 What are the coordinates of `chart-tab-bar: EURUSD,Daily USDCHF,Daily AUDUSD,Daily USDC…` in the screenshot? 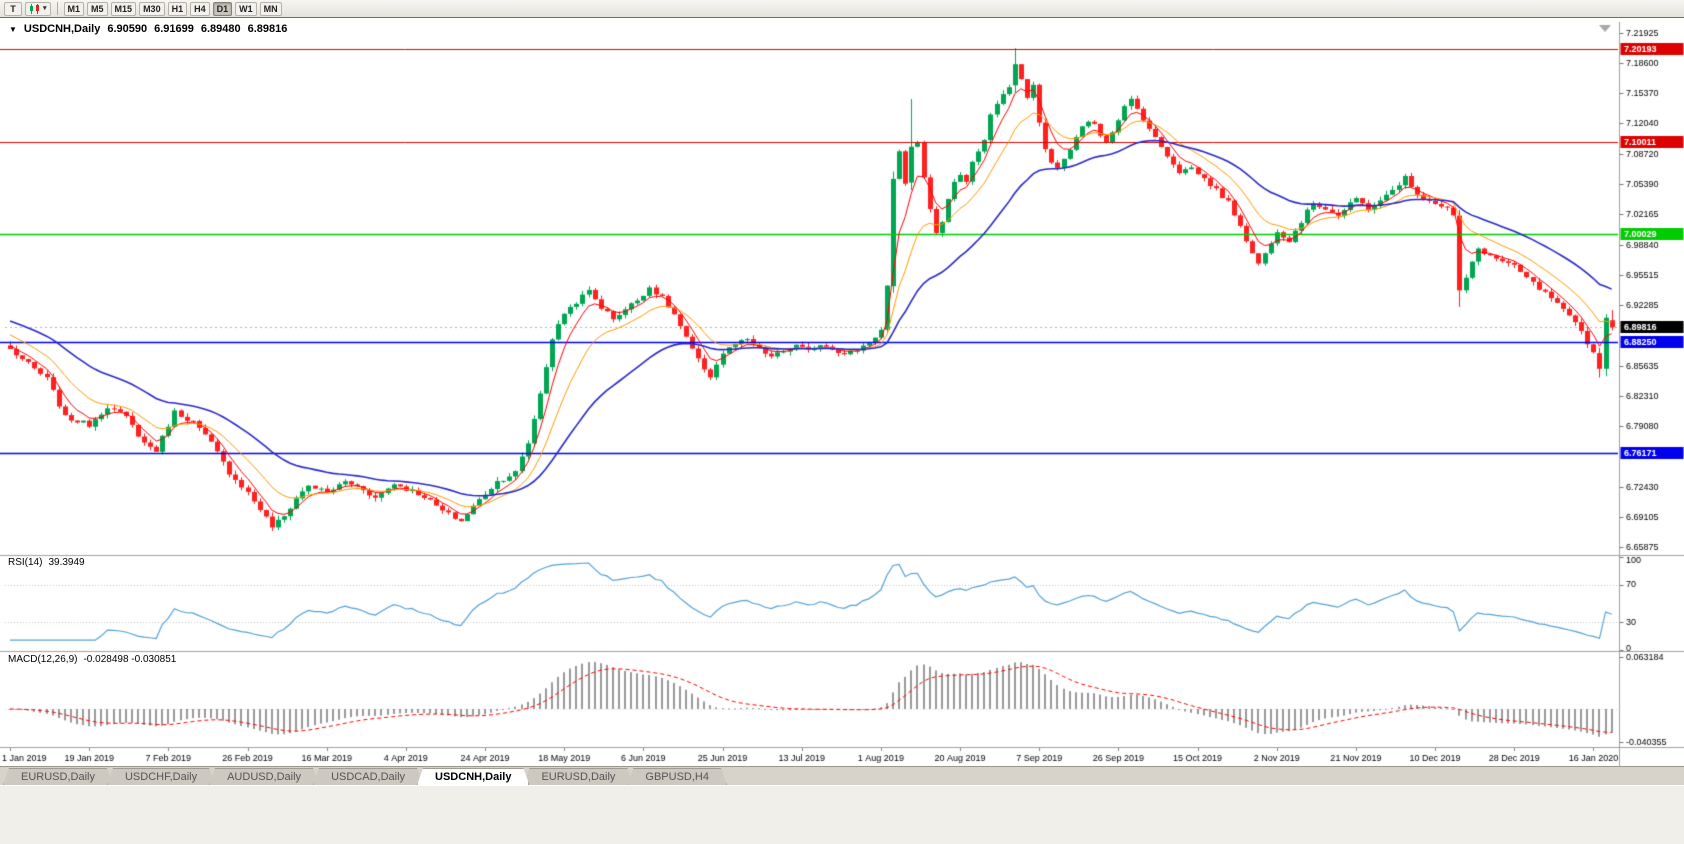 It's located at (842, 775).